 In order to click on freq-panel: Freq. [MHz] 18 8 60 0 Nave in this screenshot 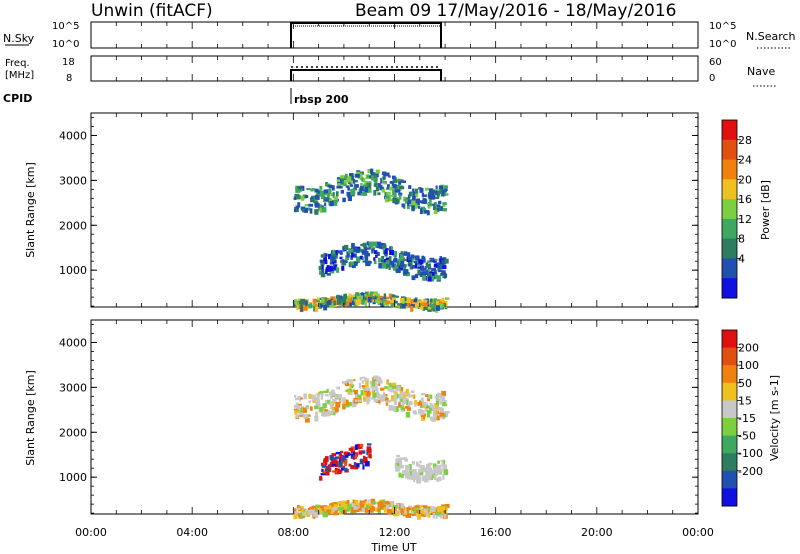, I will do `click(391, 71)`.